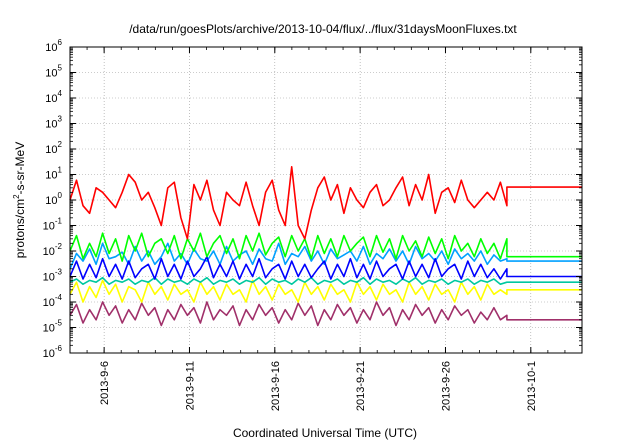 This screenshot has width=640, height=448. What do you see at coordinates (53, 123) in the screenshot?
I see `y-tick-label: 10³` at bounding box center [53, 123].